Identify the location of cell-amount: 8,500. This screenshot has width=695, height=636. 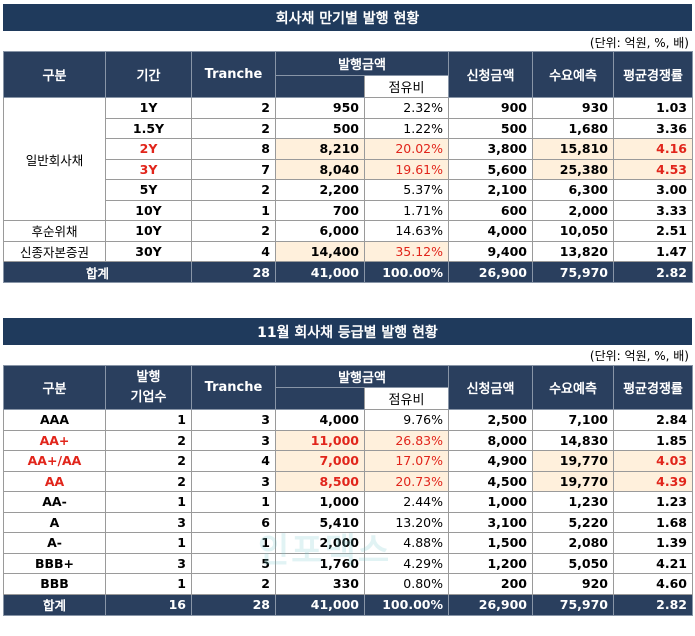
(320, 481).